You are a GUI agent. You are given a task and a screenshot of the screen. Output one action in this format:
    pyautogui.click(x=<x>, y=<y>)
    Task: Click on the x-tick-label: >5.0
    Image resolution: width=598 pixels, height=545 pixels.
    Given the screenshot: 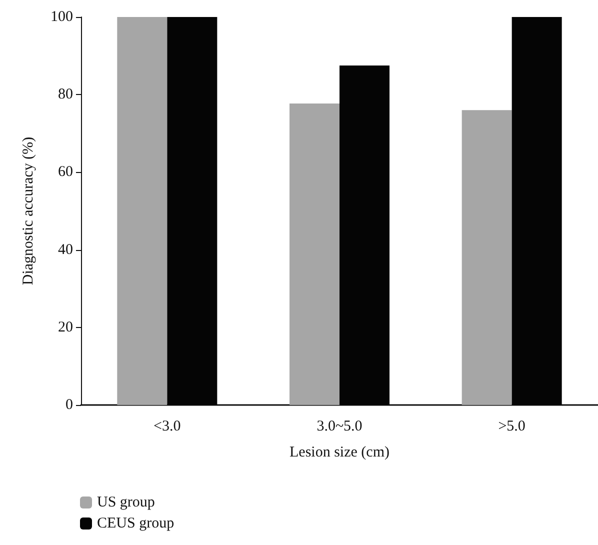 What is the action you would take?
    pyautogui.click(x=512, y=426)
    